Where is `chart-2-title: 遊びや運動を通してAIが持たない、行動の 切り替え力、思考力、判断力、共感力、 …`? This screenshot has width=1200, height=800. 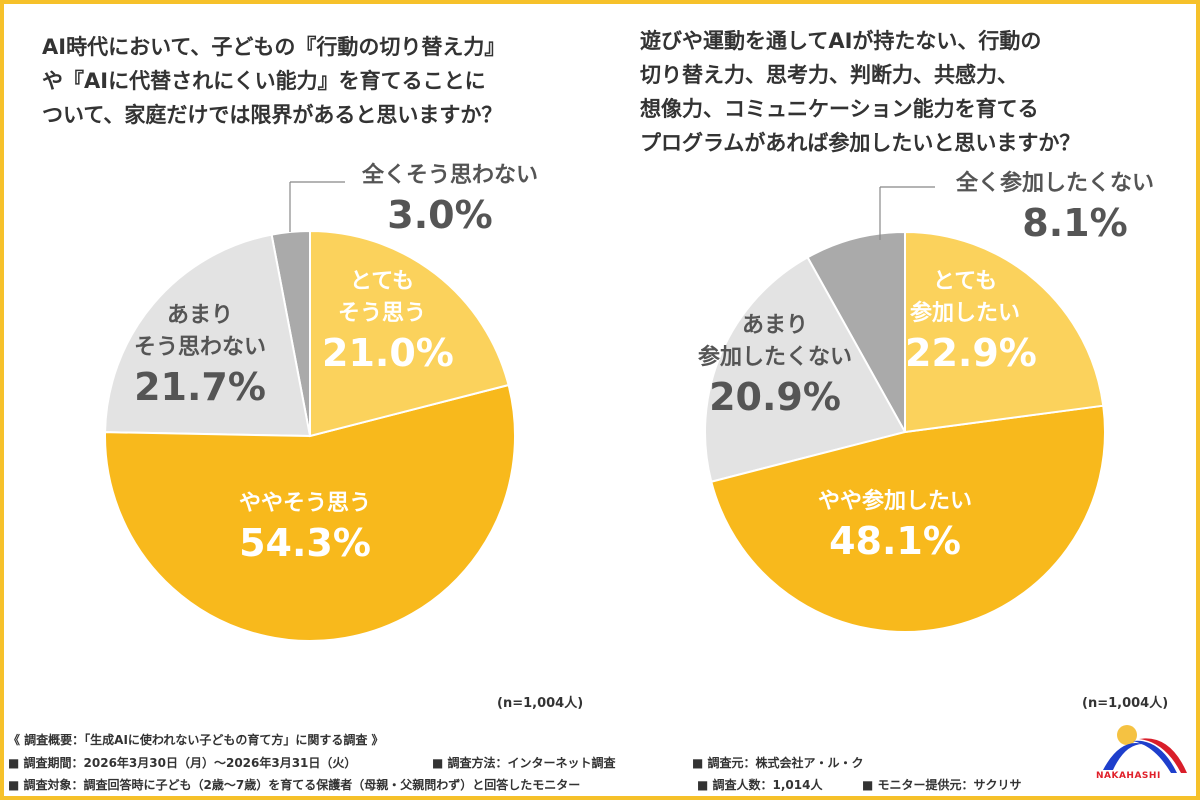 chart-2-title: 遊びや運動を通してAIが持たない、行動の 切り替え力、思考力、判断力、共感力、 … is located at coordinates (860, 92).